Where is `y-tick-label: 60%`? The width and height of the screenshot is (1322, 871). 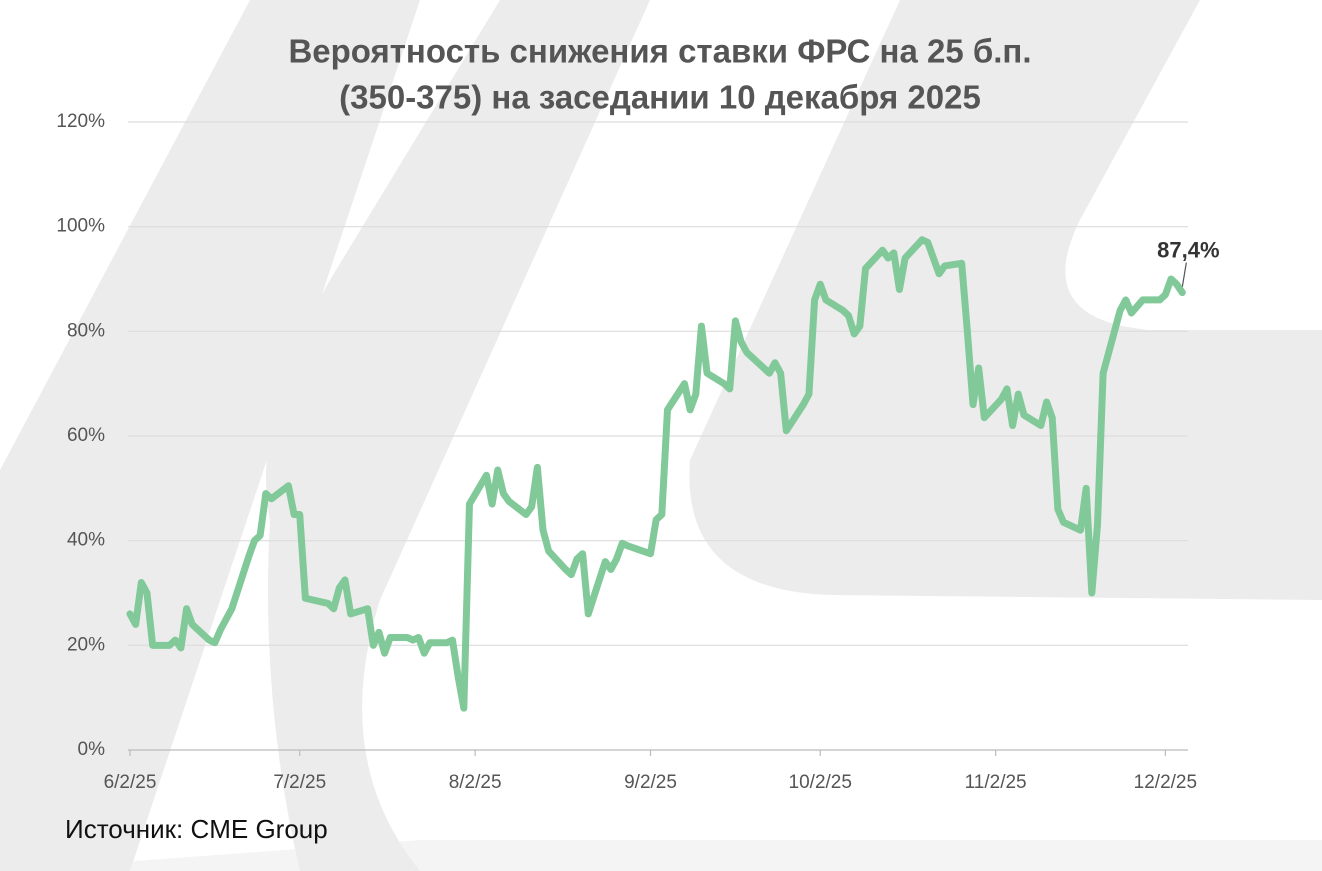 y-tick-label: 60% is located at coordinates (86, 435).